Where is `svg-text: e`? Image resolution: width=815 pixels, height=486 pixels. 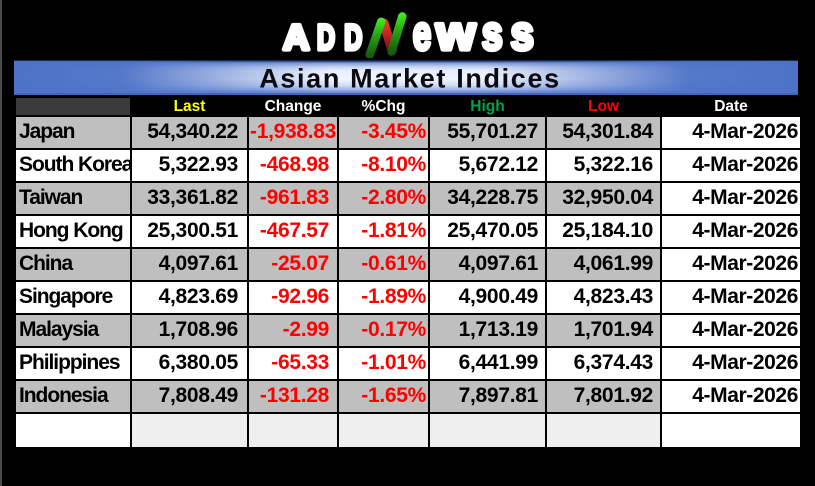
svg-text: e is located at coordinates (422, 32).